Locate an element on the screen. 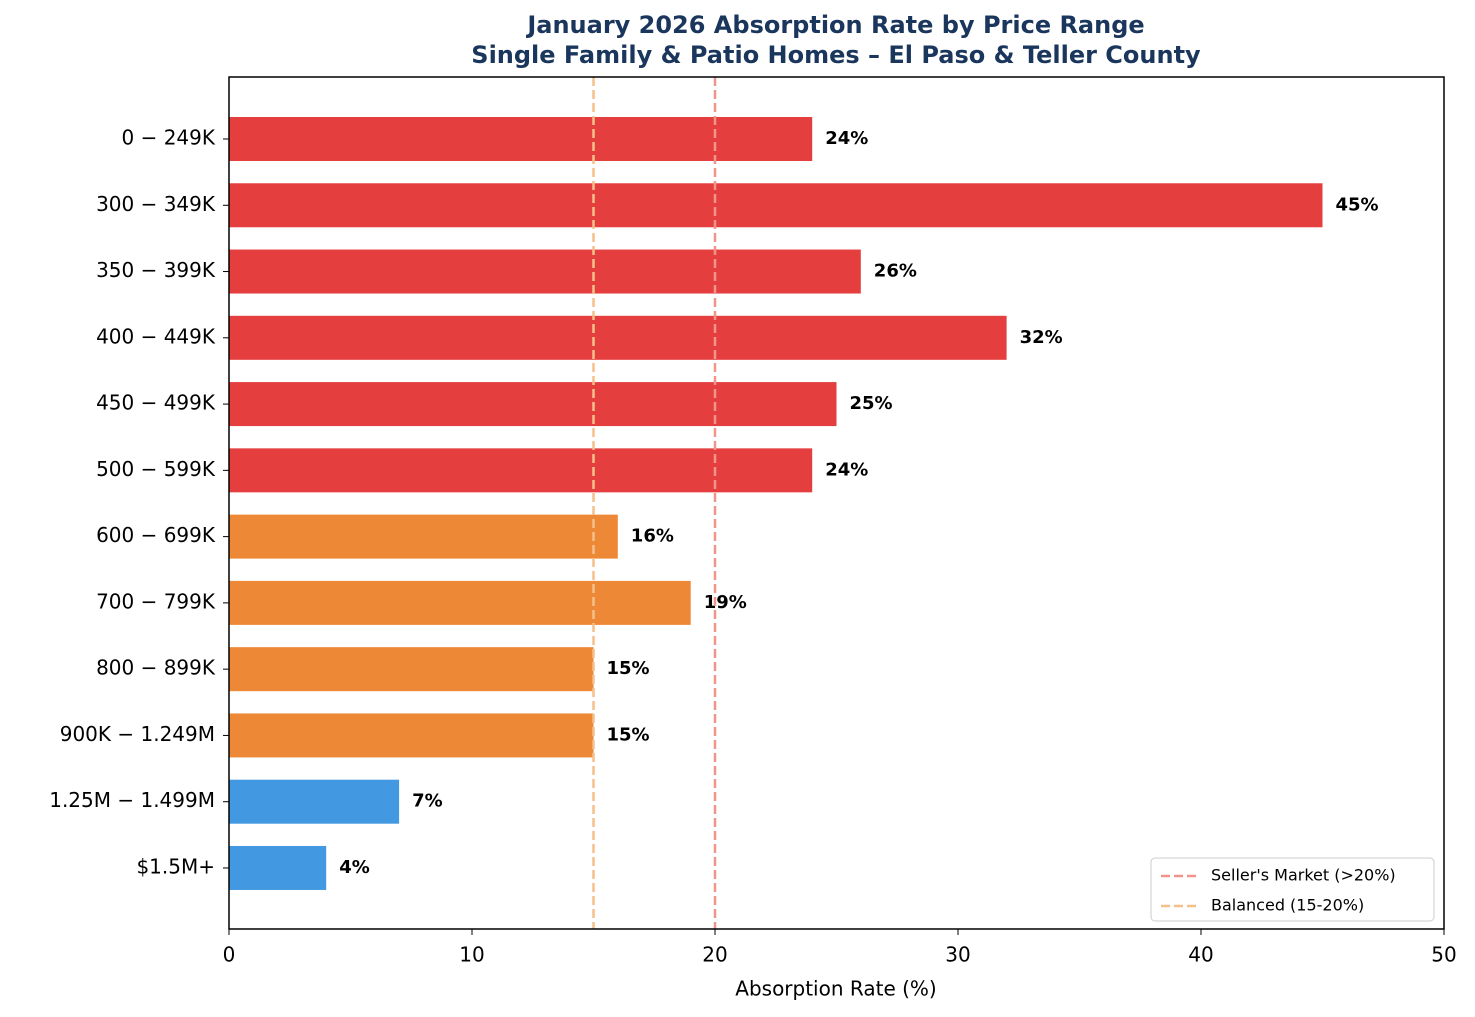 The height and width of the screenshot is (1017, 1475). x-tick-label: 0 is located at coordinates (229, 955).